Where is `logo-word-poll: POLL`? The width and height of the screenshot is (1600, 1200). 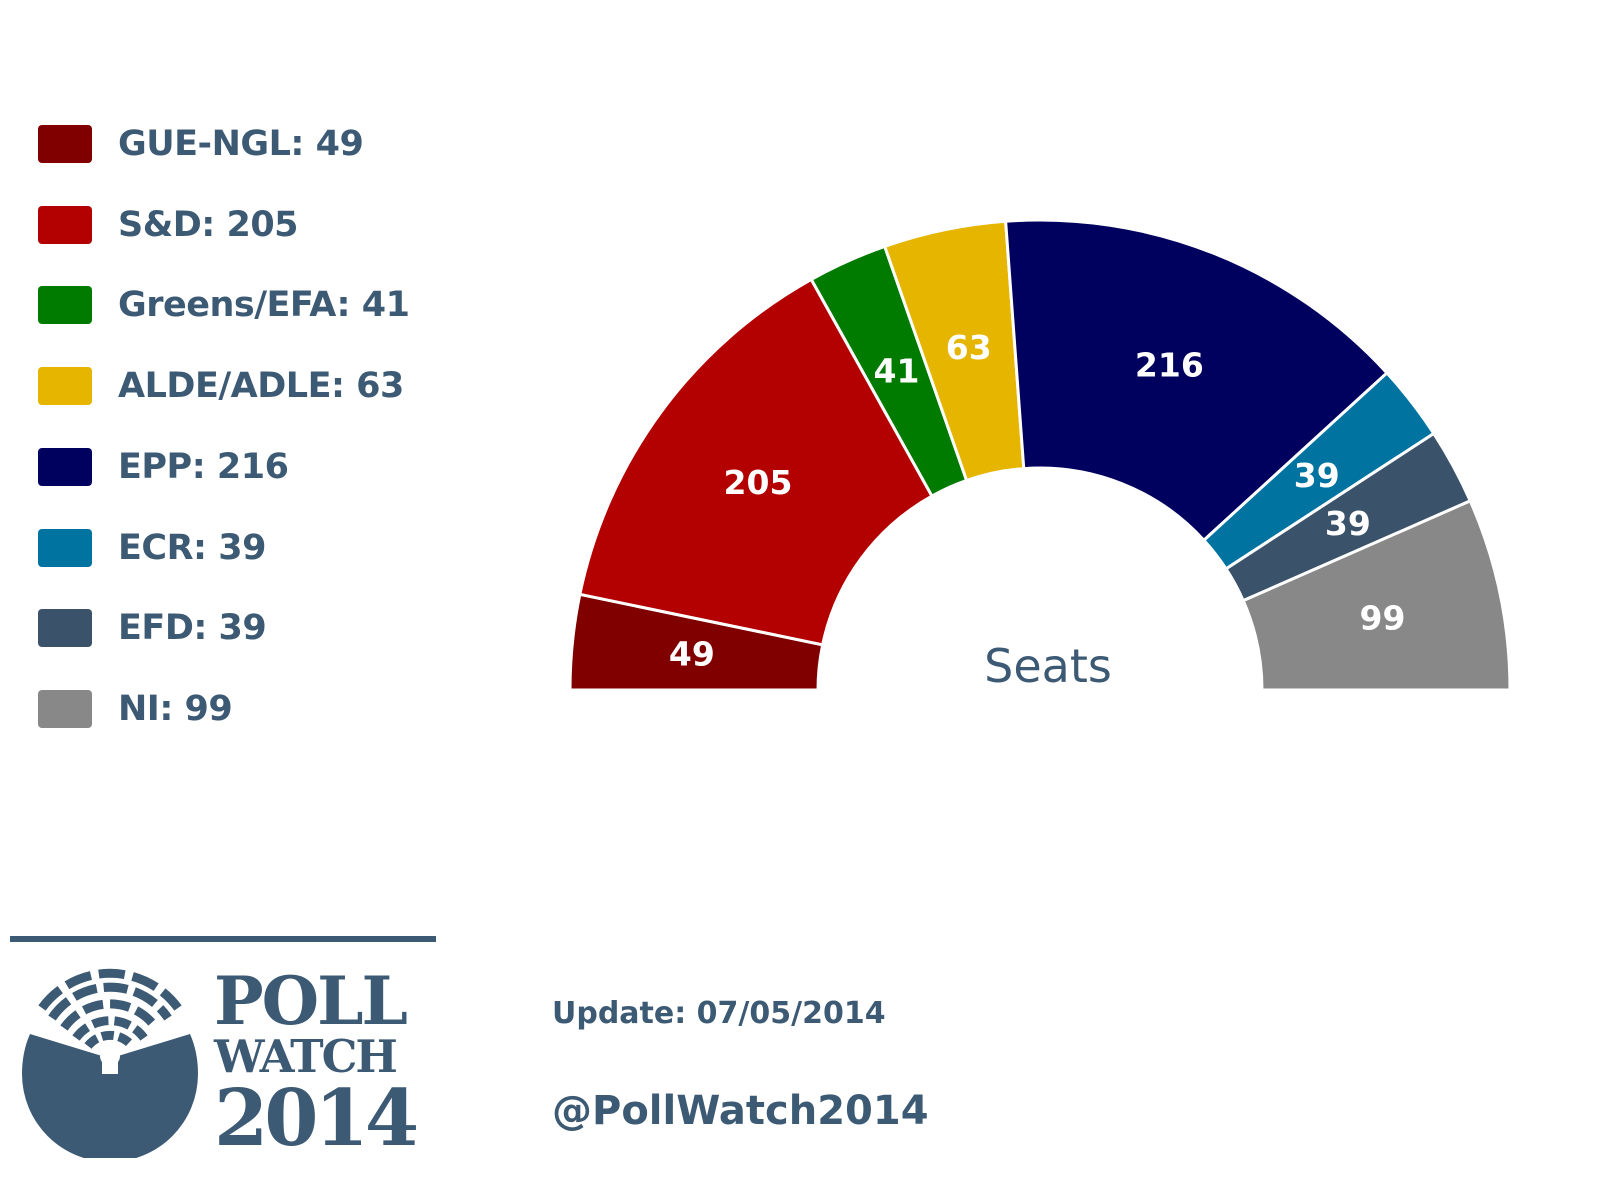 logo-word-poll: POLL is located at coordinates (311, 1001).